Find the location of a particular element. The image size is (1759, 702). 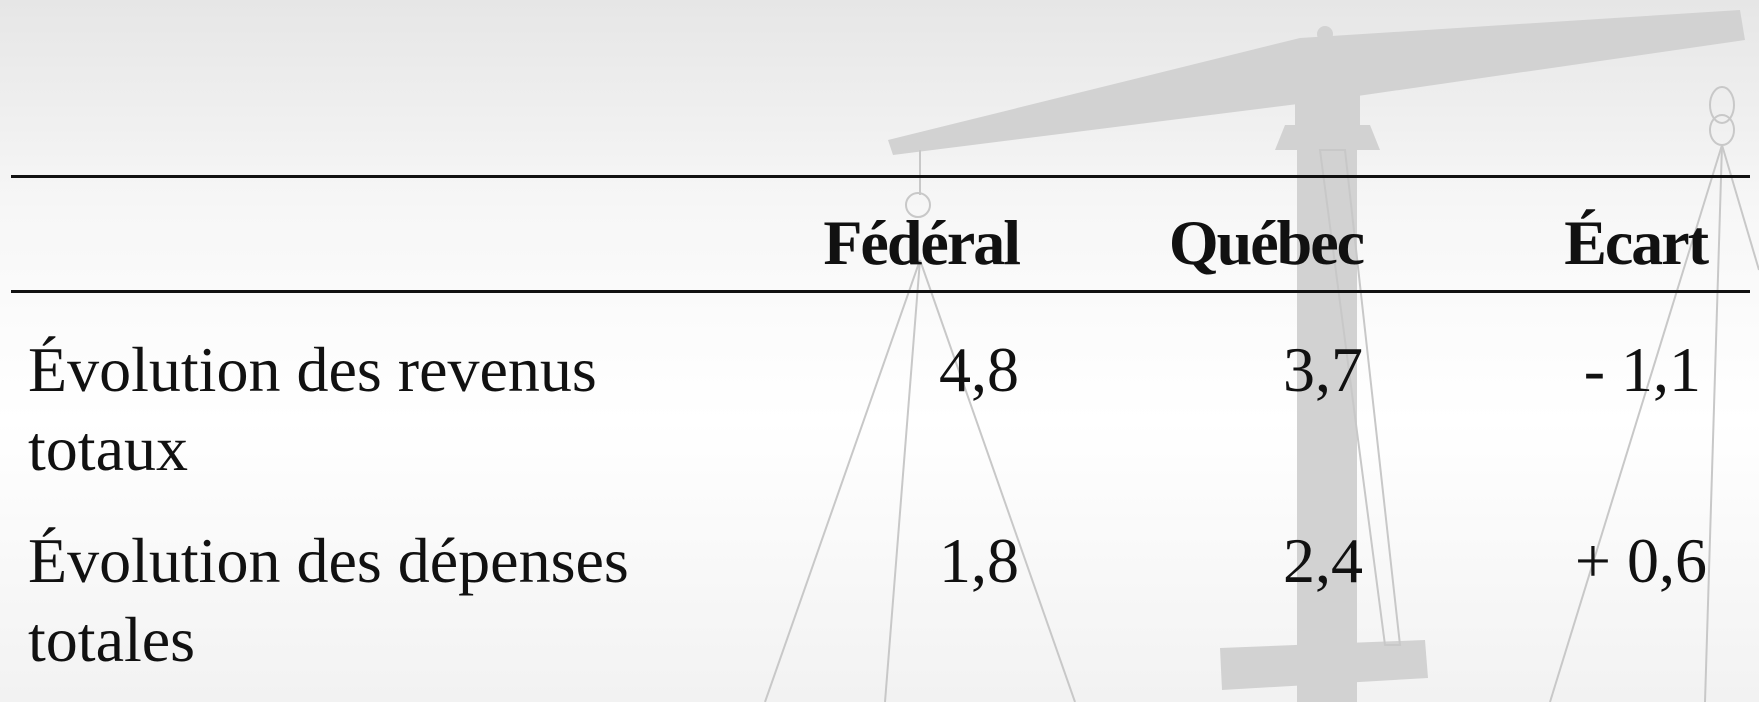

table-top-rule is located at coordinates (880, 176).